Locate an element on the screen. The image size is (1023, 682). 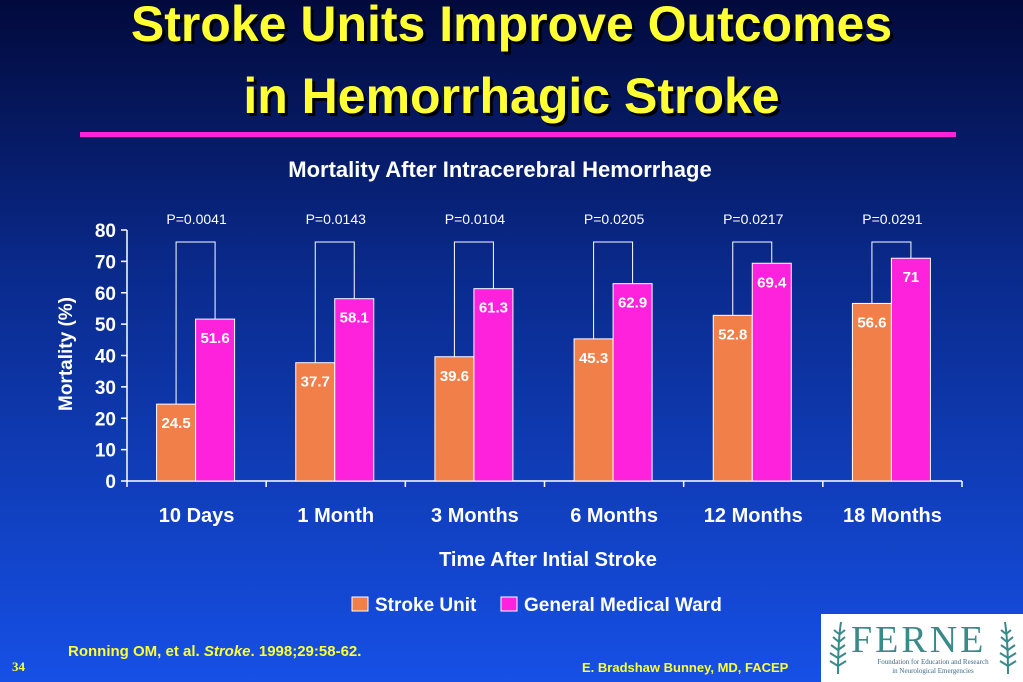
fern-leaf-icon-right is located at coordinates (1008, 648).